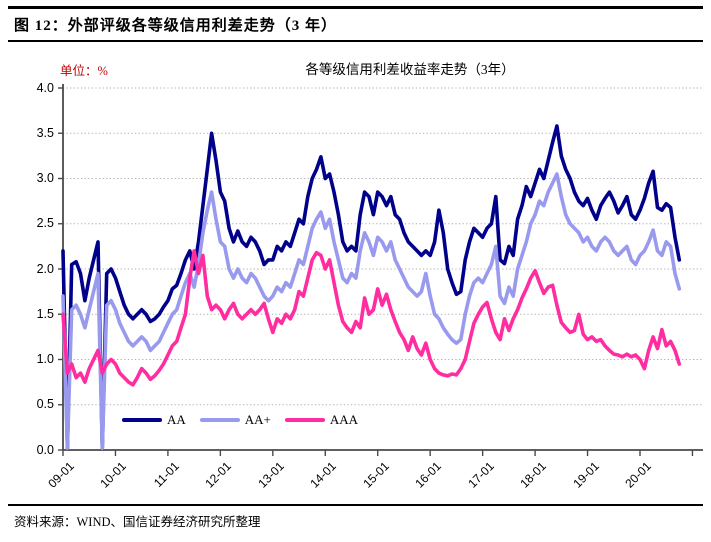 The height and width of the screenshot is (542, 711). I want to click on top-rule, so click(355, 7).